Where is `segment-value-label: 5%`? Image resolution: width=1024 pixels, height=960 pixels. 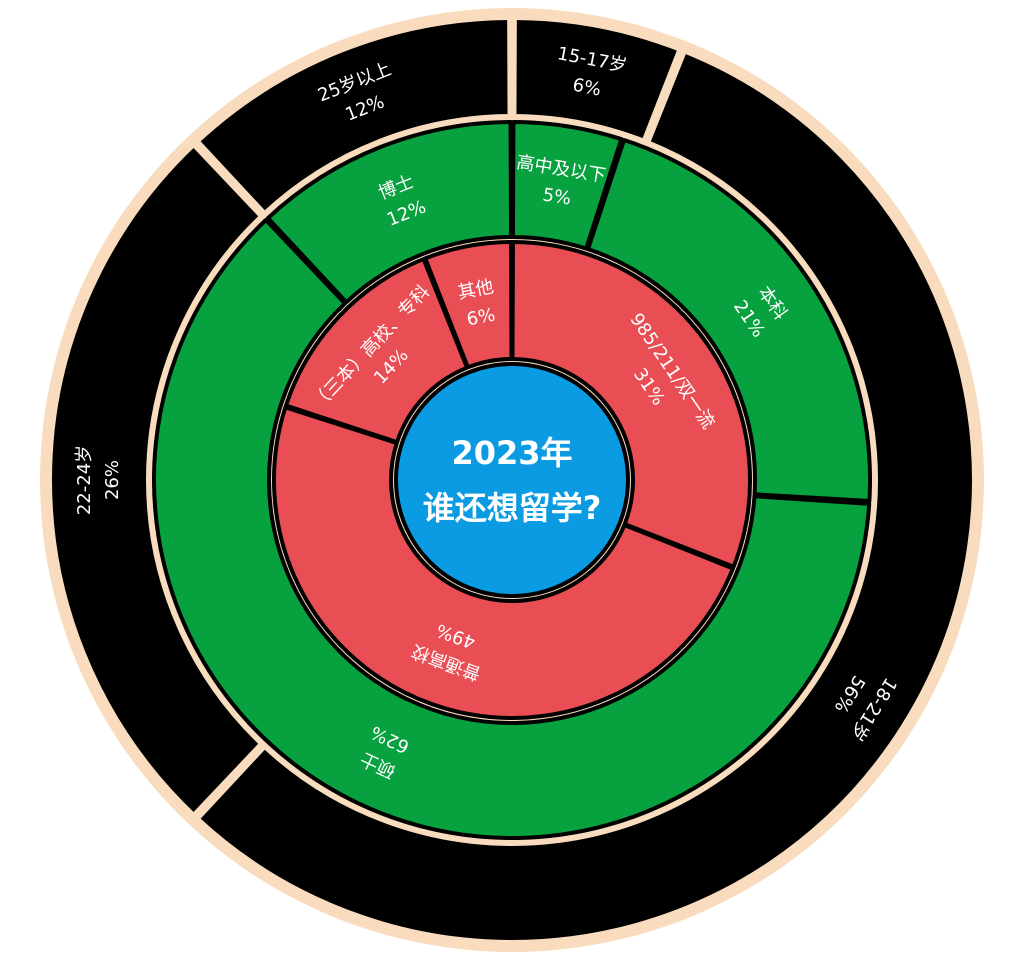
segment-value-label: 5% is located at coordinates (556, 196).